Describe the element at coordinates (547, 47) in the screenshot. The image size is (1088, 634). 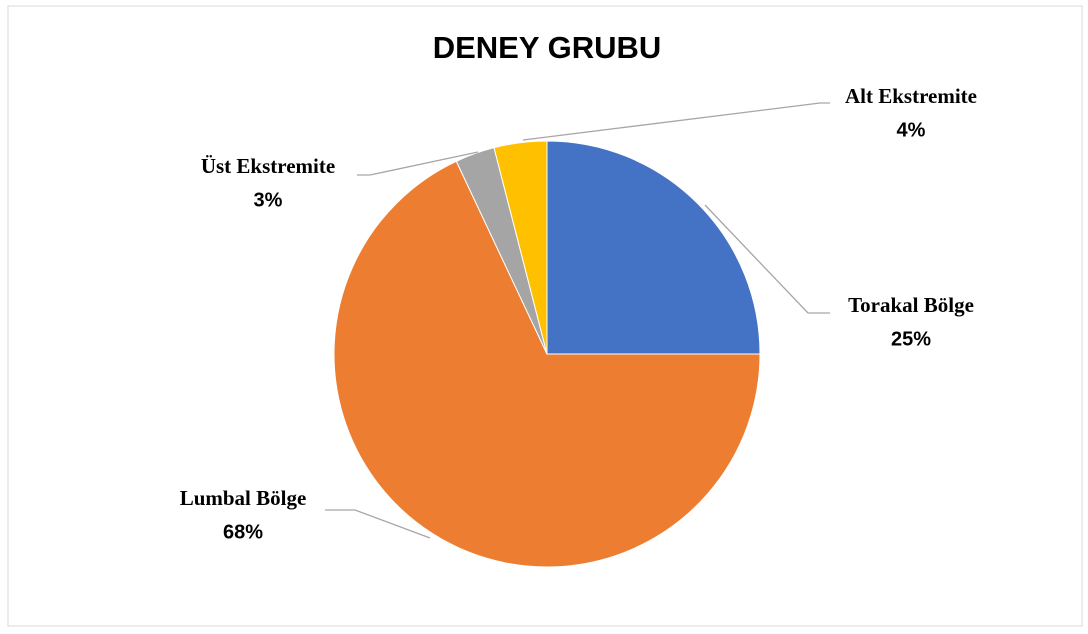
I see `chart-title: DENEY GRUBU` at that location.